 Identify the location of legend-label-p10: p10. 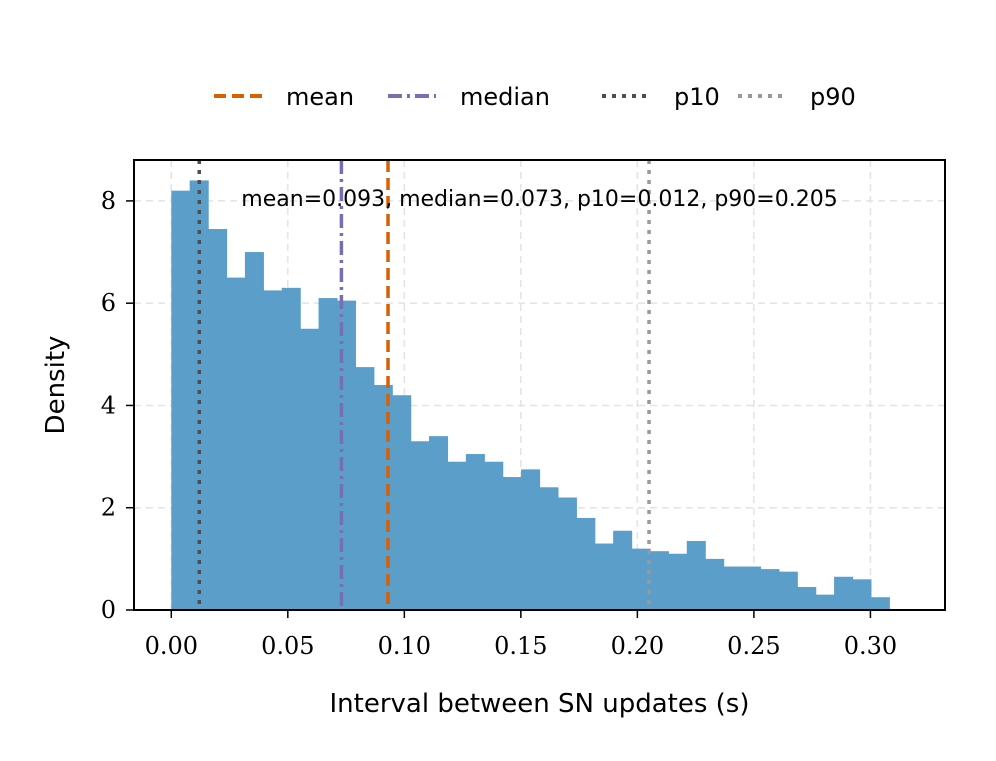
(697, 97).